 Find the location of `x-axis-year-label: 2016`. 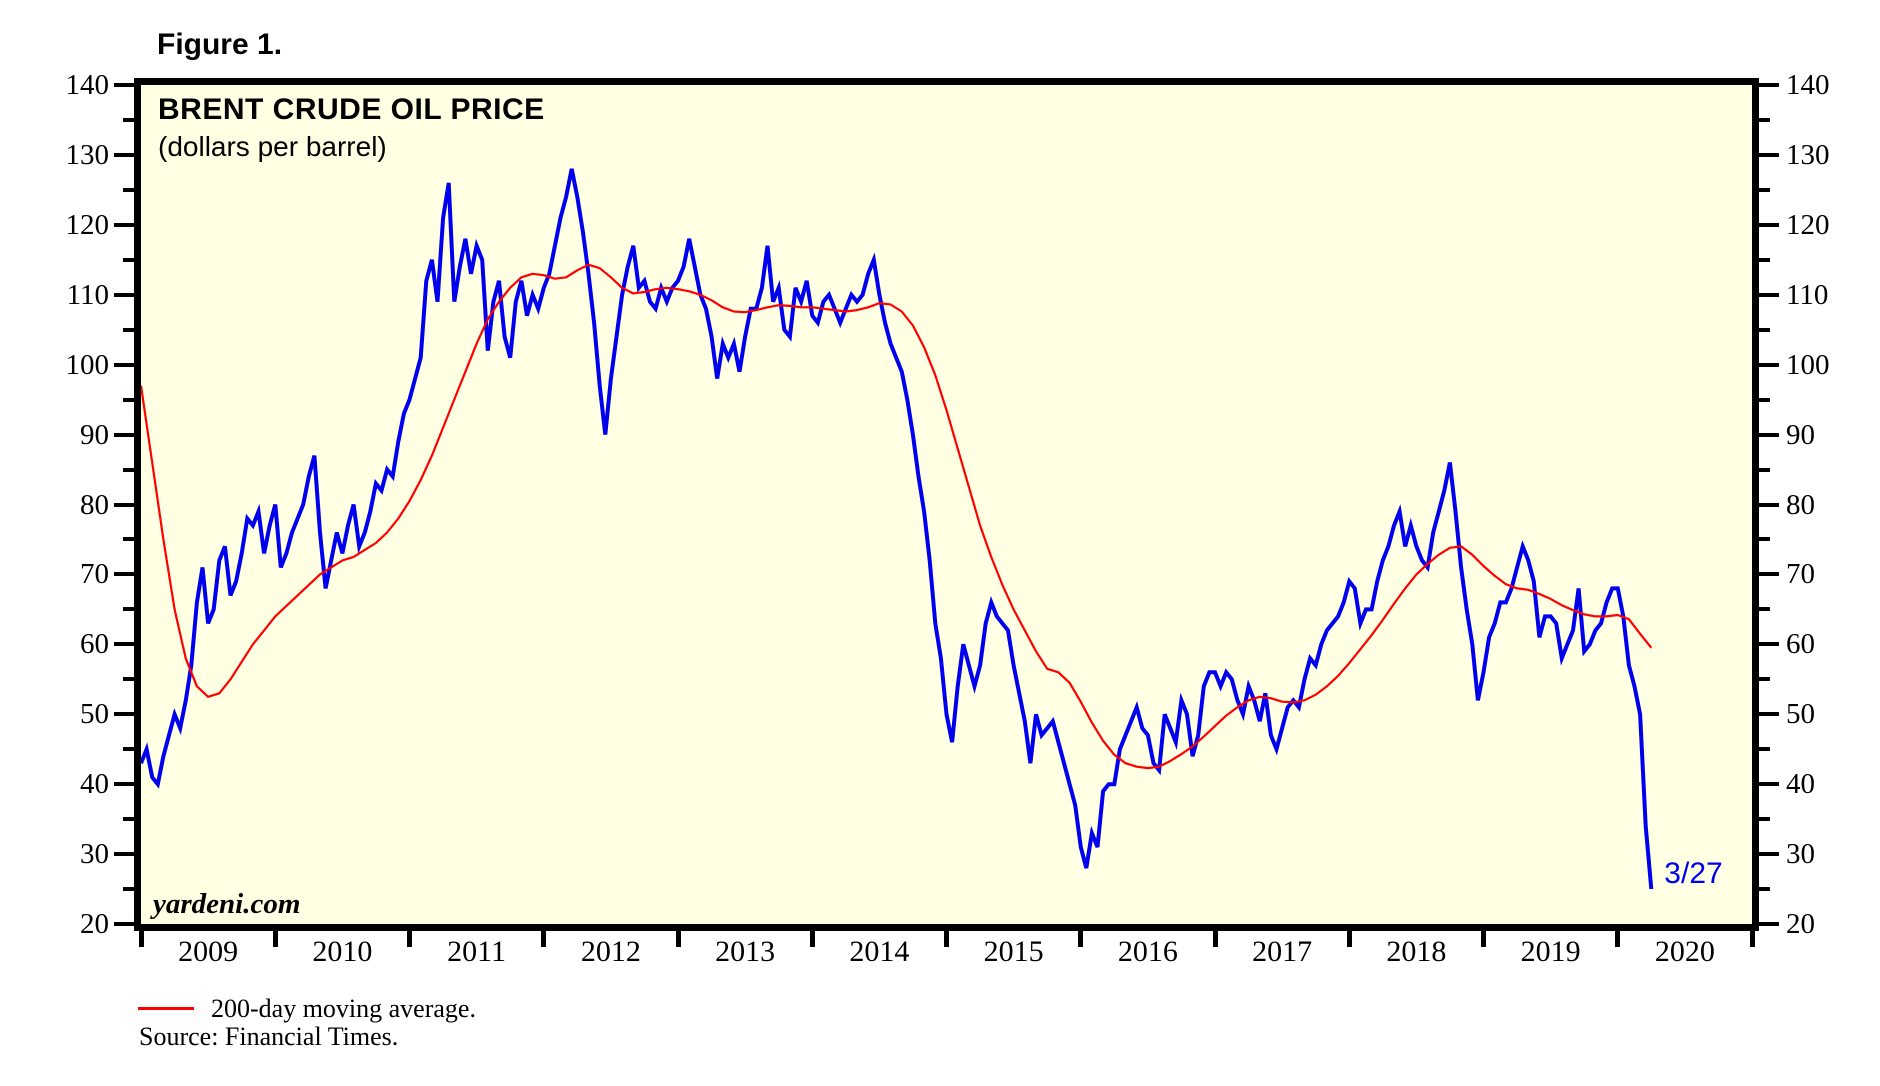

x-axis-year-label: 2016 is located at coordinates (1147, 951).